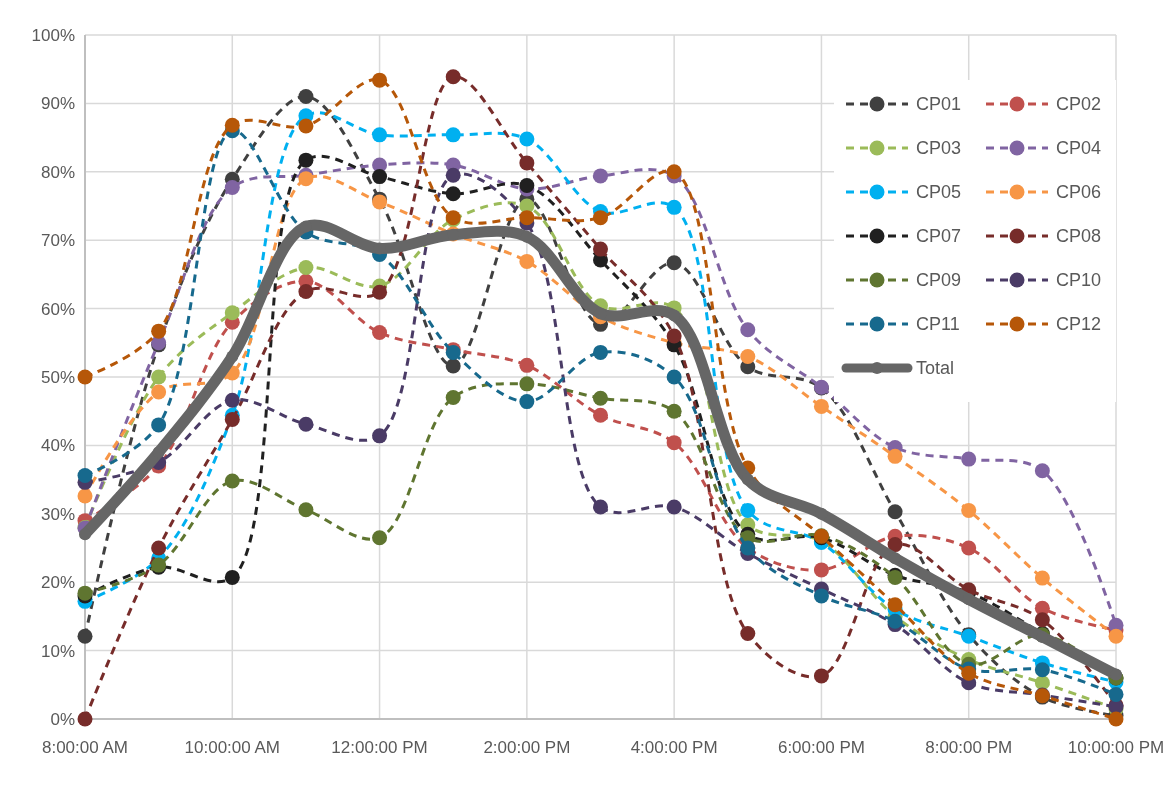 The image size is (1176, 789). I want to click on legend-label: CP04, so click(1079, 148).